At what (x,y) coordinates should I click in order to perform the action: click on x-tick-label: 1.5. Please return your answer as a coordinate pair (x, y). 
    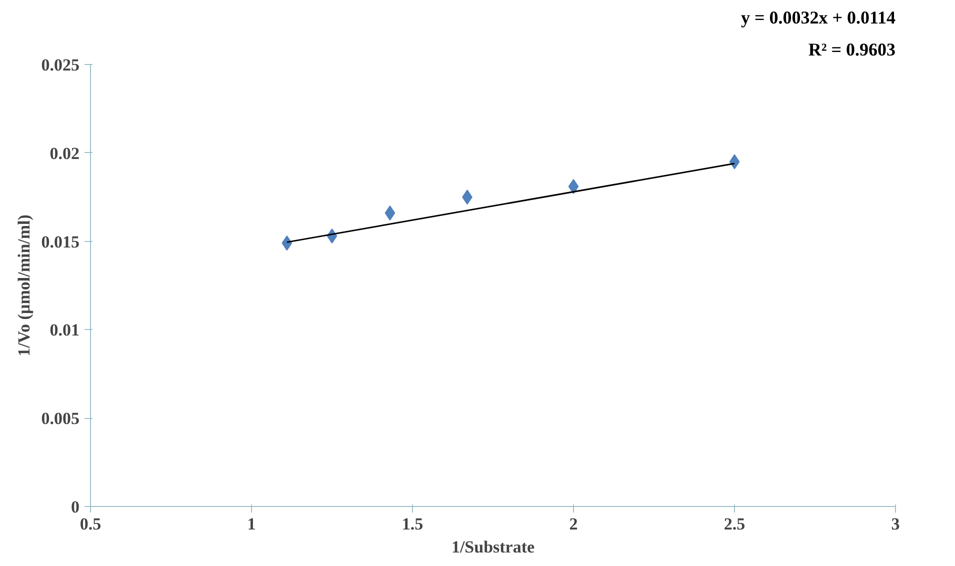
    Looking at the image, I should click on (413, 524).